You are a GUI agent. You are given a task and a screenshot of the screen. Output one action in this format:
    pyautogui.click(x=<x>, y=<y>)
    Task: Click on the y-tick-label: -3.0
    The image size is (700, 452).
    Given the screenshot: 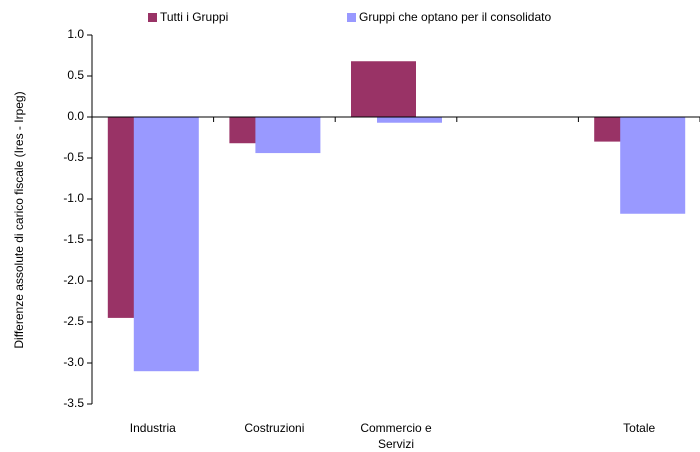 What is the action you would take?
    pyautogui.click(x=73, y=362)
    